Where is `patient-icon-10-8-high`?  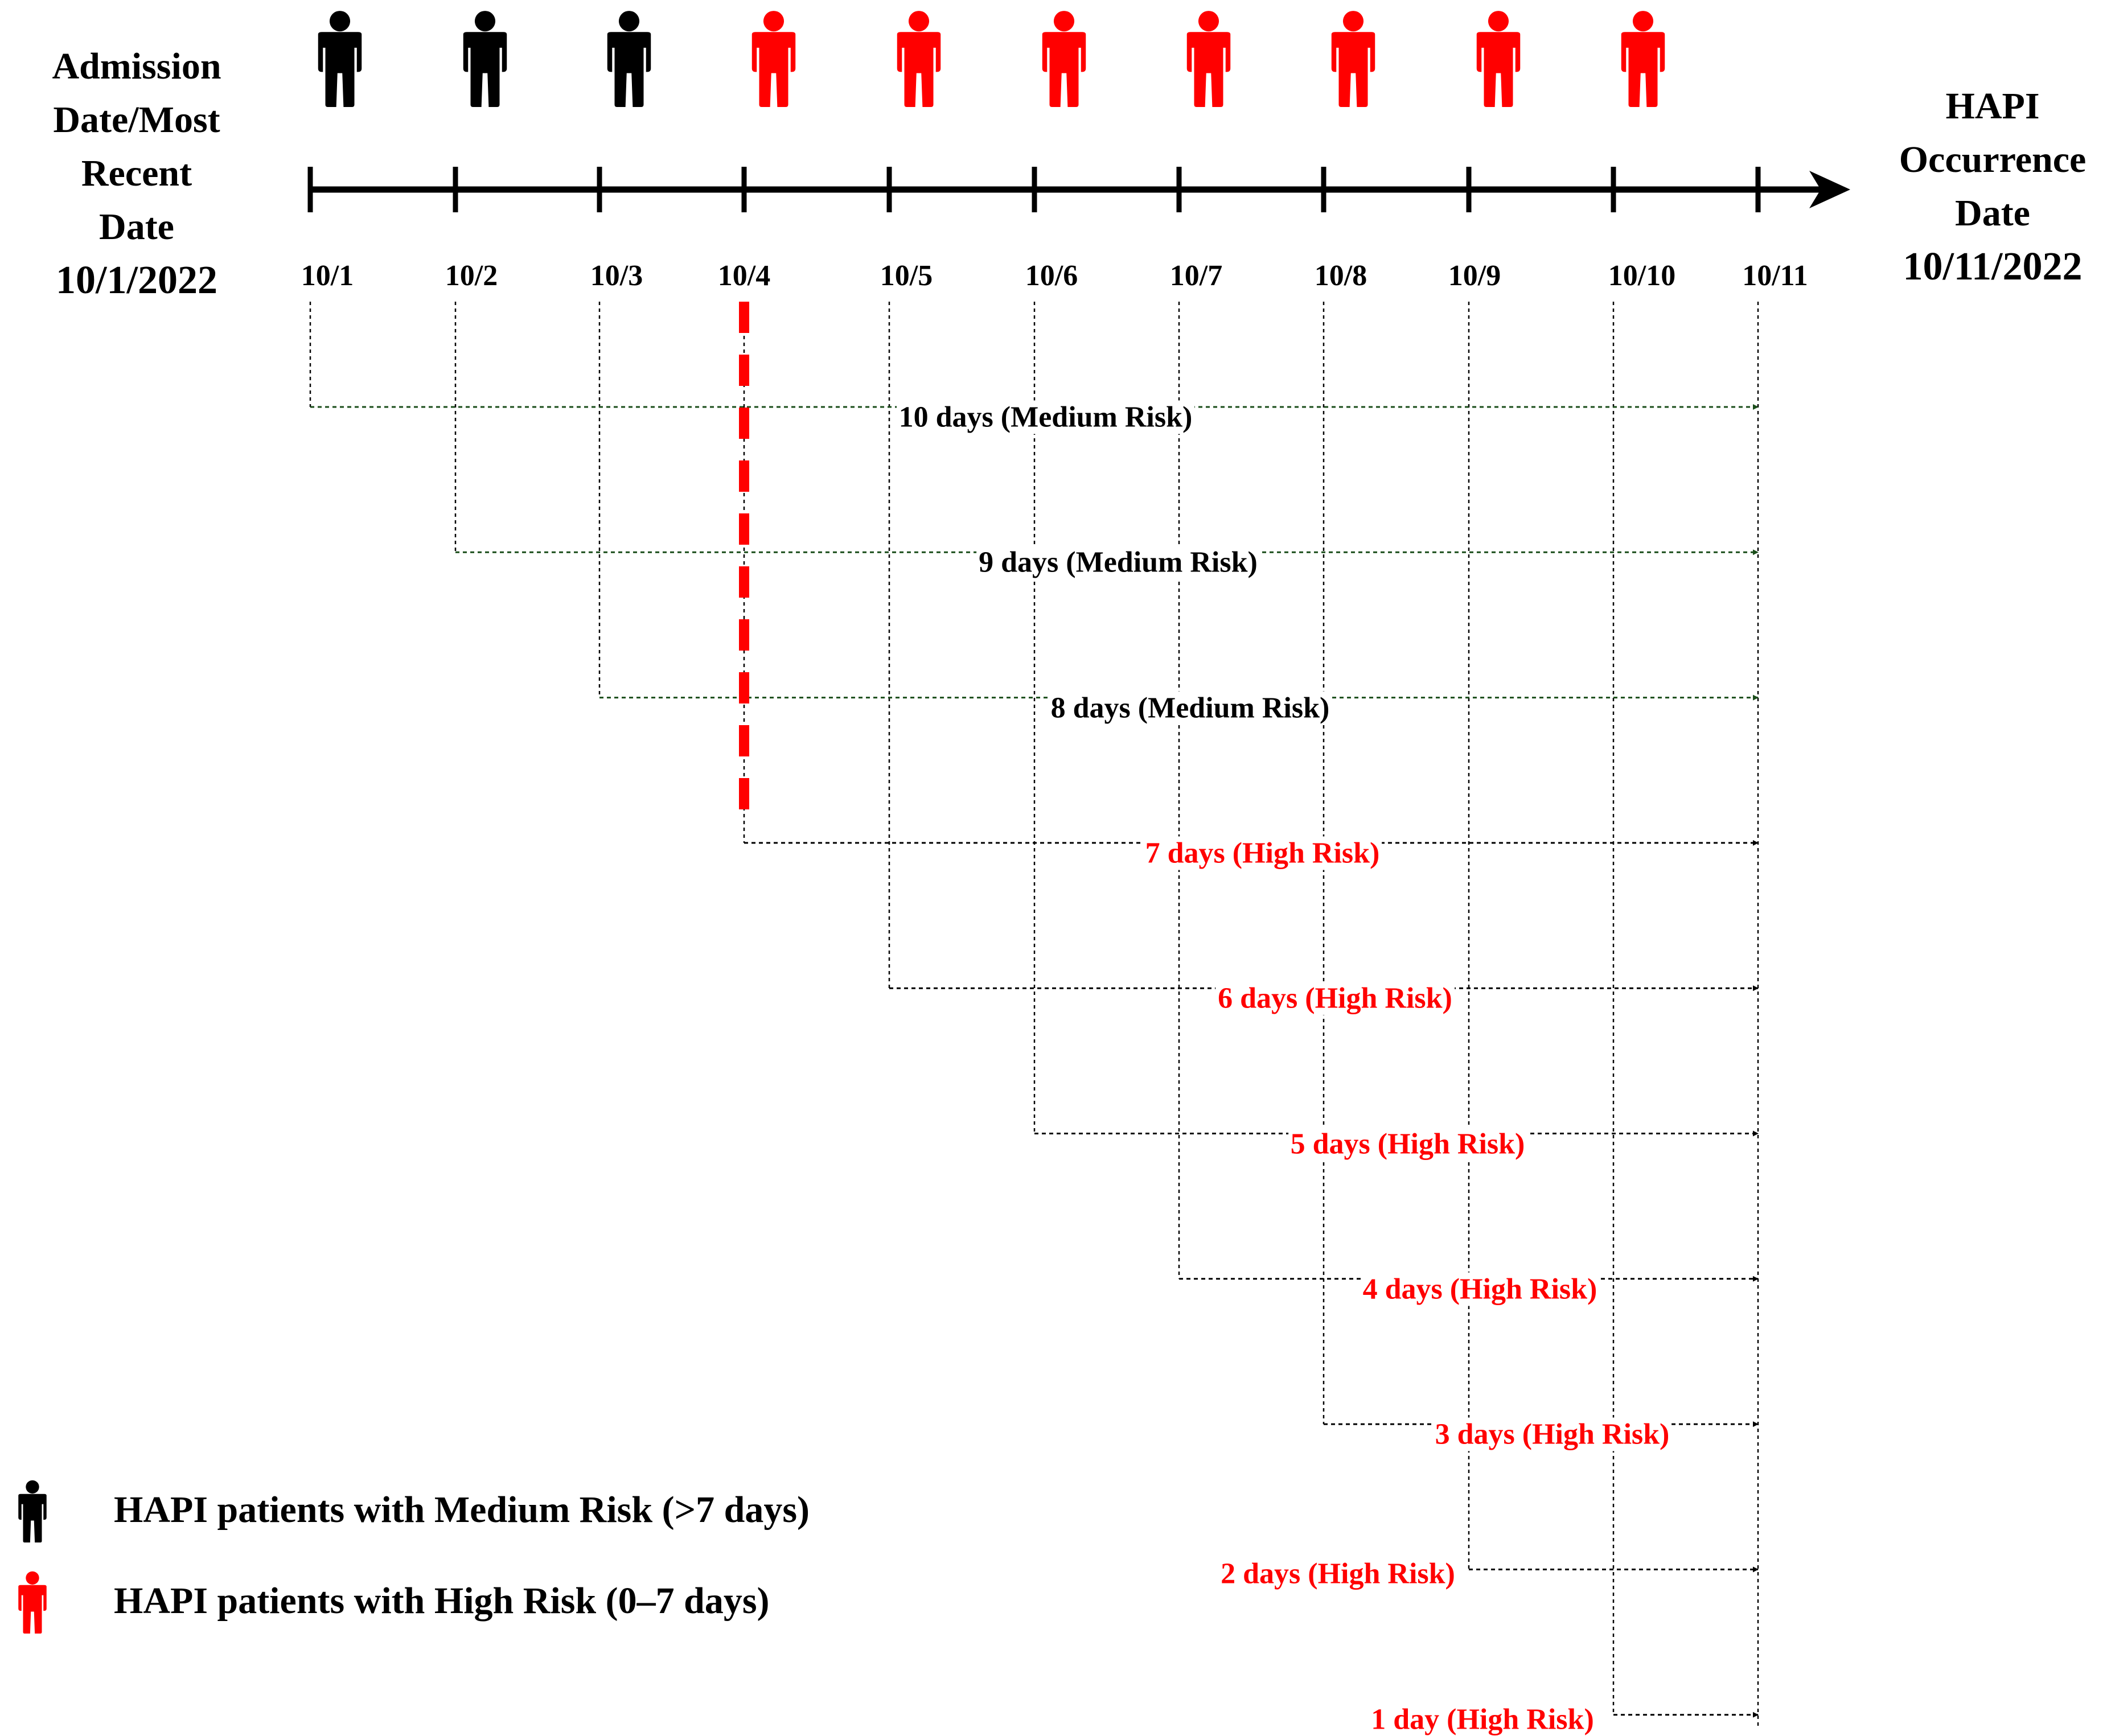
patient-icon-10-8-high is located at coordinates (1353, 58).